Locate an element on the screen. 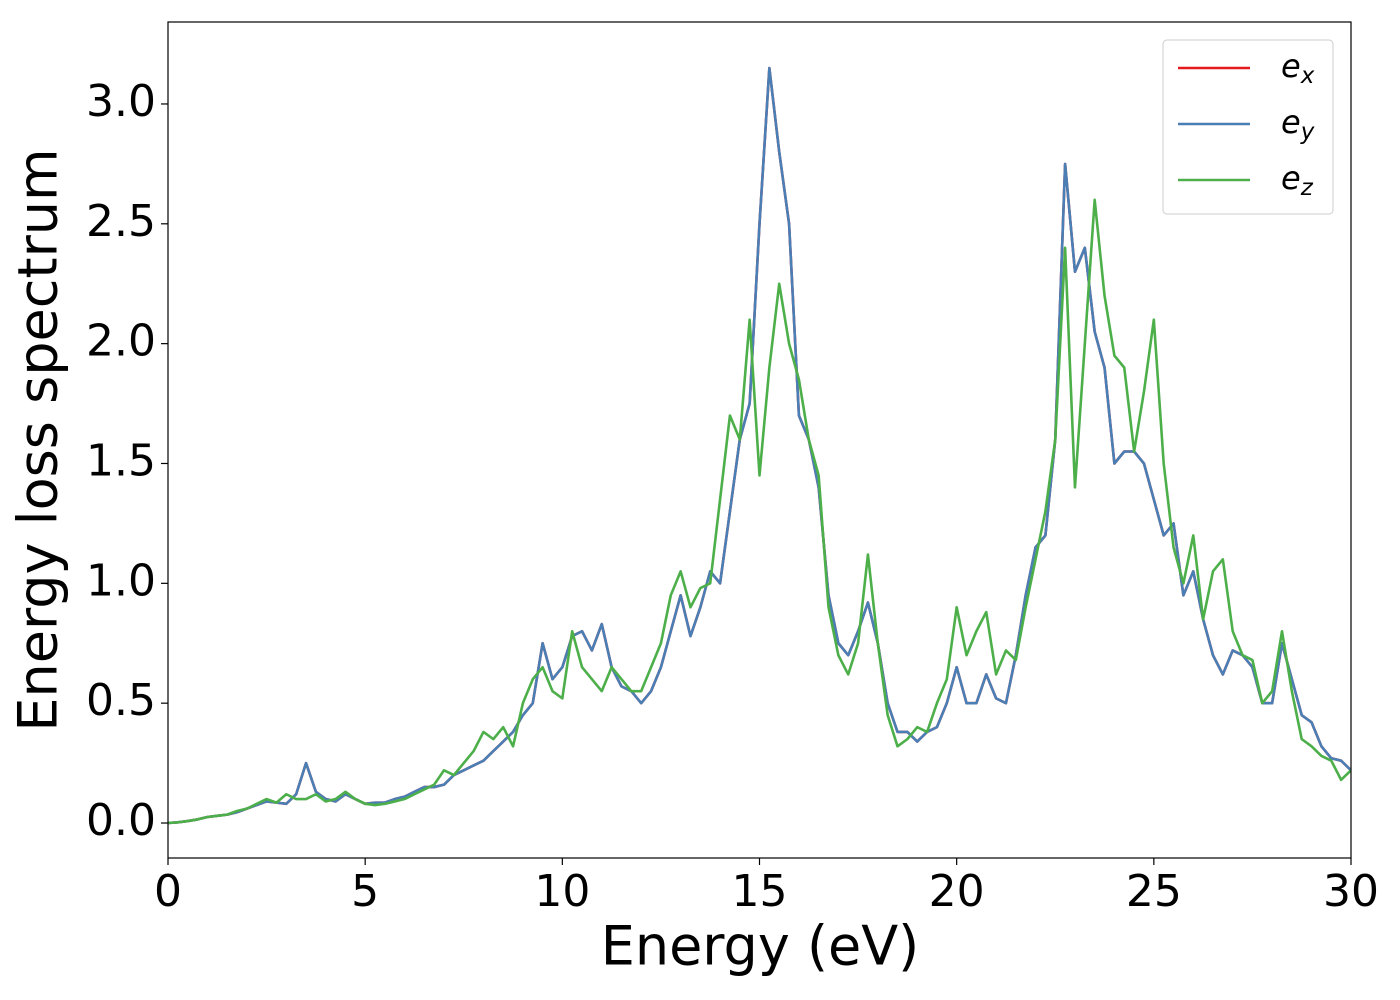 The height and width of the screenshot is (1000, 1400). legend-label: ex is located at coordinates (1298, 68).